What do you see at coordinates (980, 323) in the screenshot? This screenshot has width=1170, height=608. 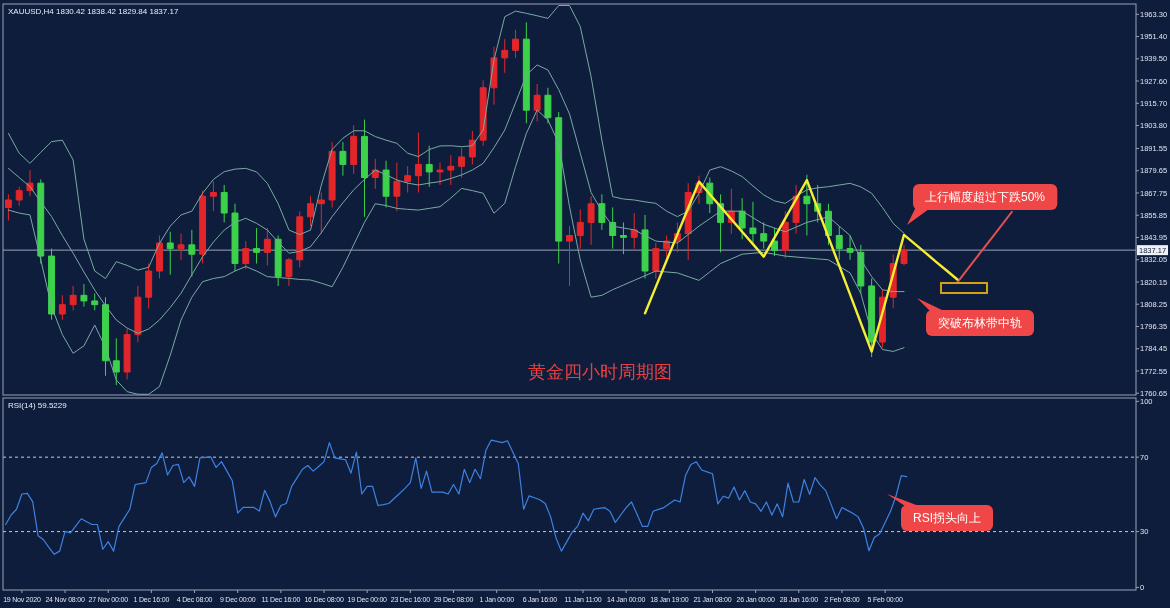 I see `annotation: 突破布林带中轨` at bounding box center [980, 323].